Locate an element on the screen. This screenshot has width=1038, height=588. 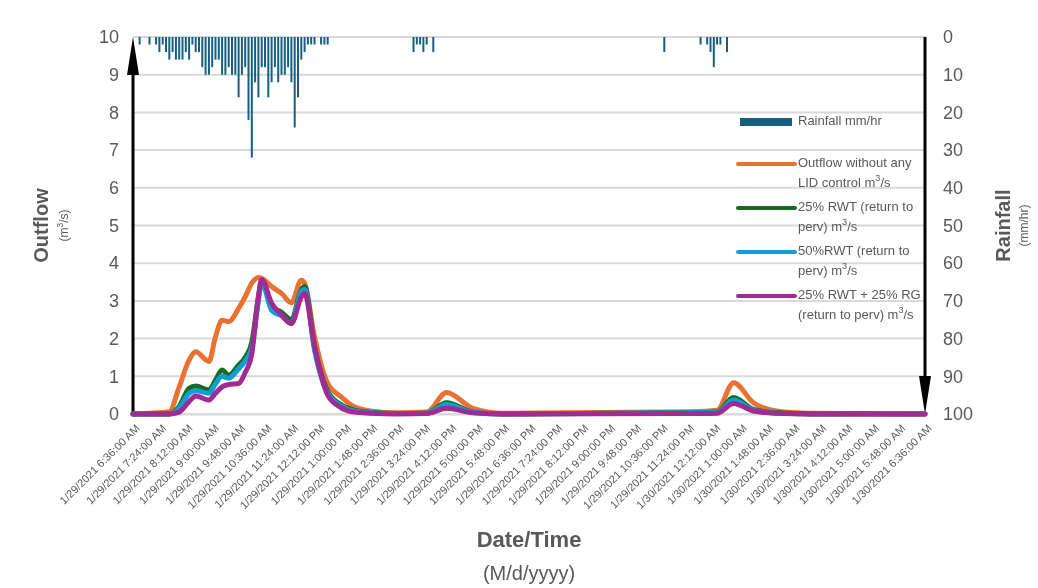
y2-tick-label: 90 is located at coordinates (953, 376).